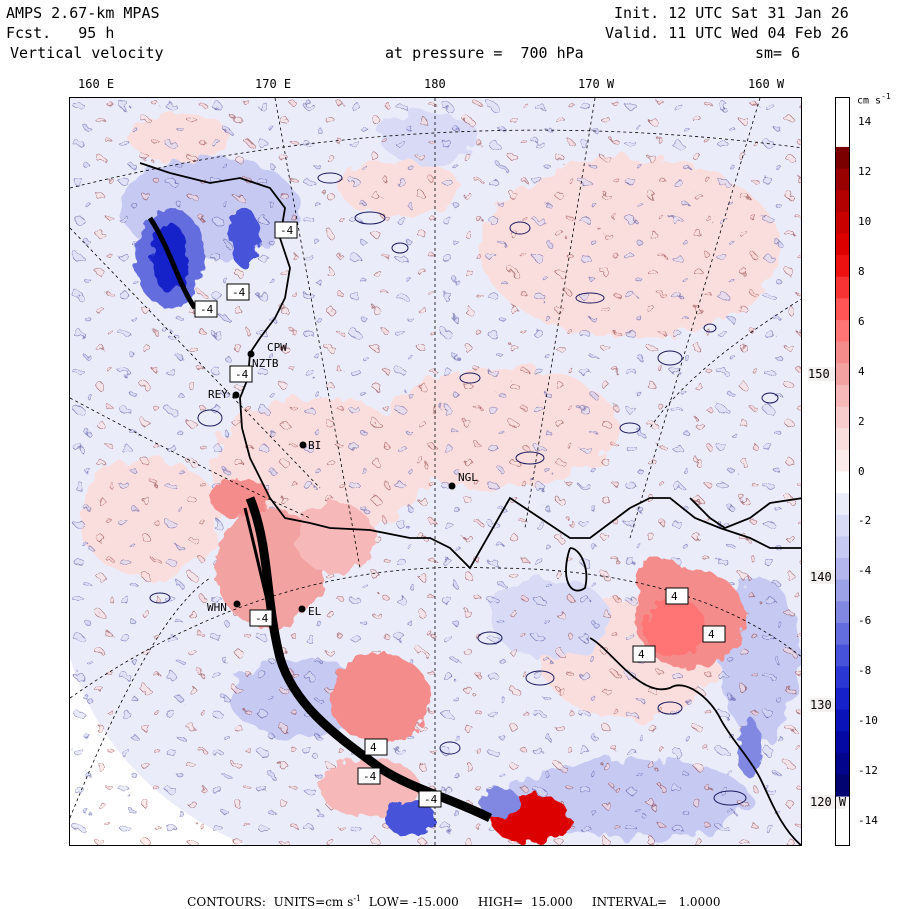 The width and height of the screenshot is (900, 909). I want to click on station-nztb: NZTB, so click(265, 363).